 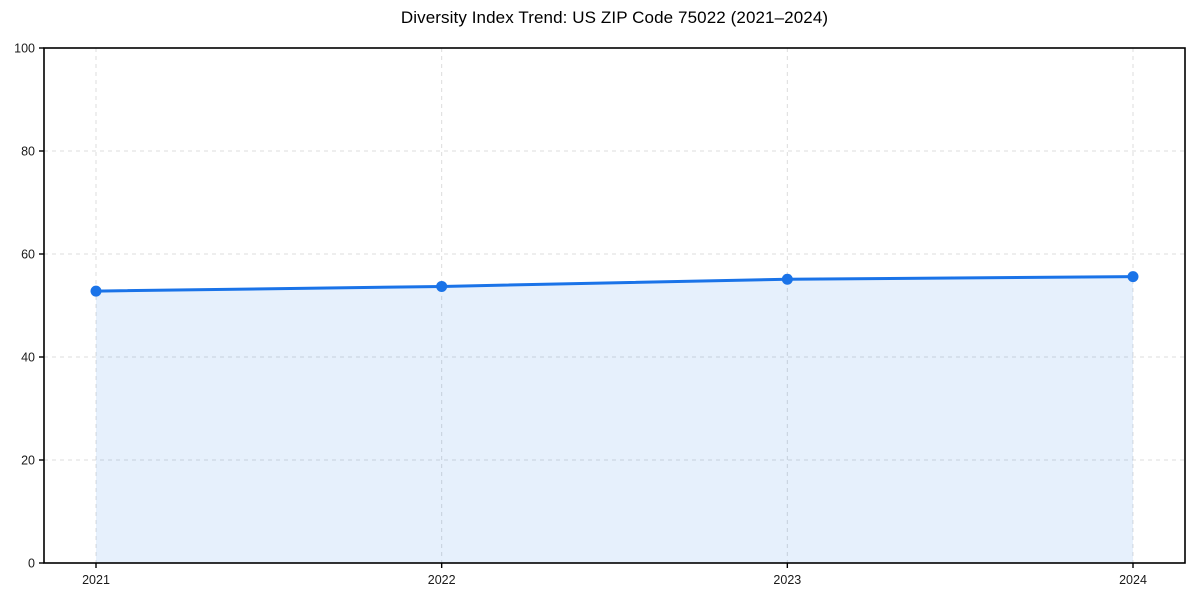 I want to click on x-tick-label: 2024, so click(x=1133, y=580).